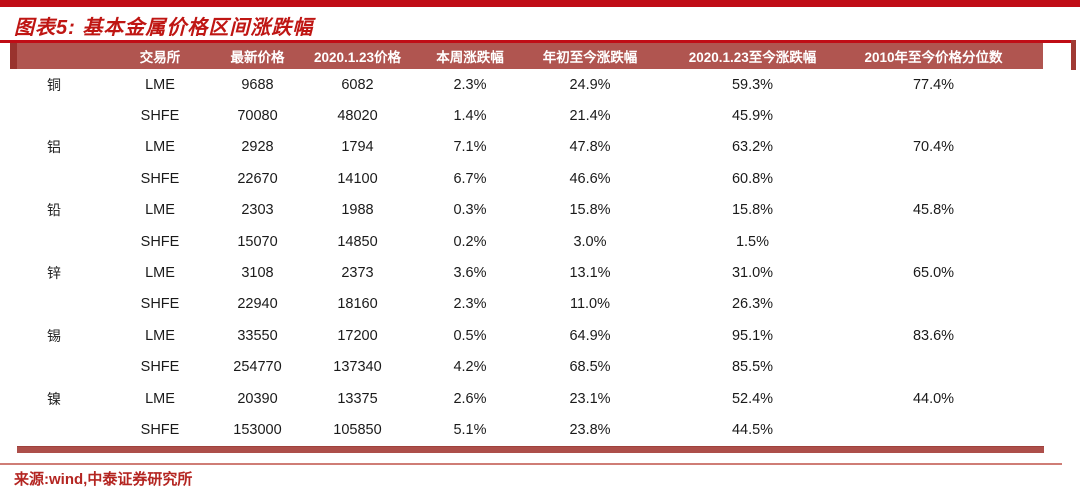 The height and width of the screenshot is (491, 1080). I want to click on cell-percentile: 65.0%, so click(946, 273).